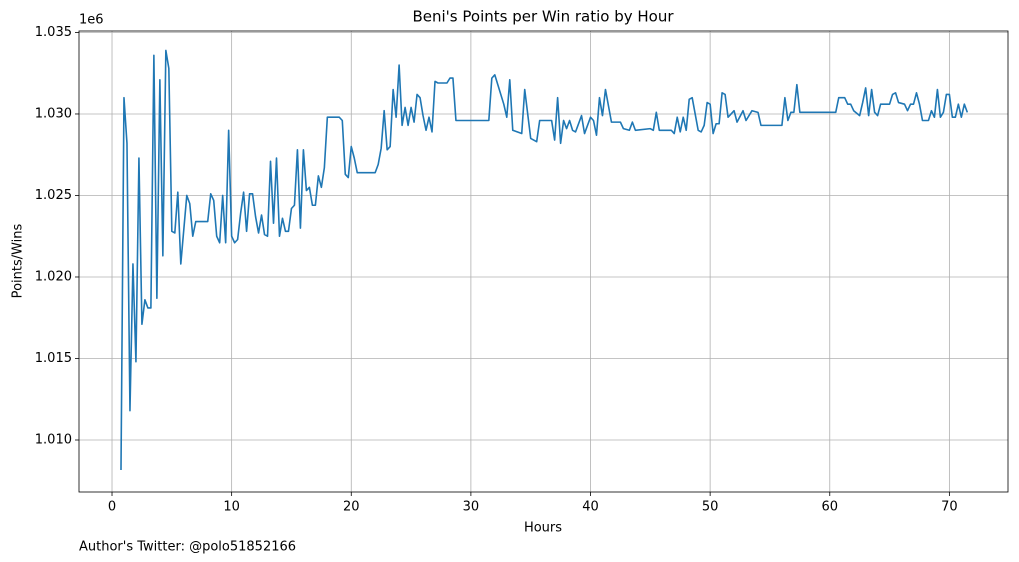  I want to click on x-tick-label: 40, so click(590, 507).